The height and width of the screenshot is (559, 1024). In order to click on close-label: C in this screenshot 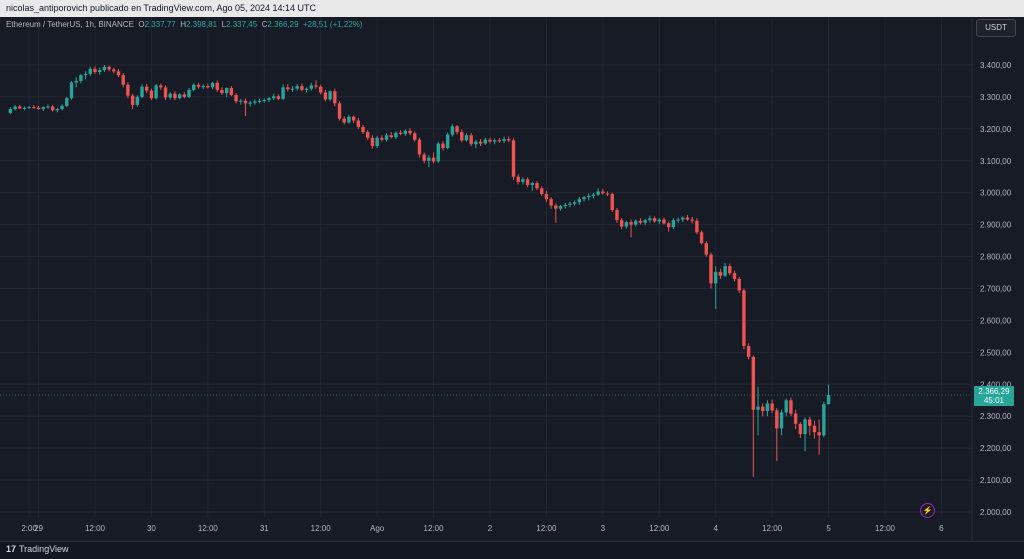, I will do `click(264, 24)`.